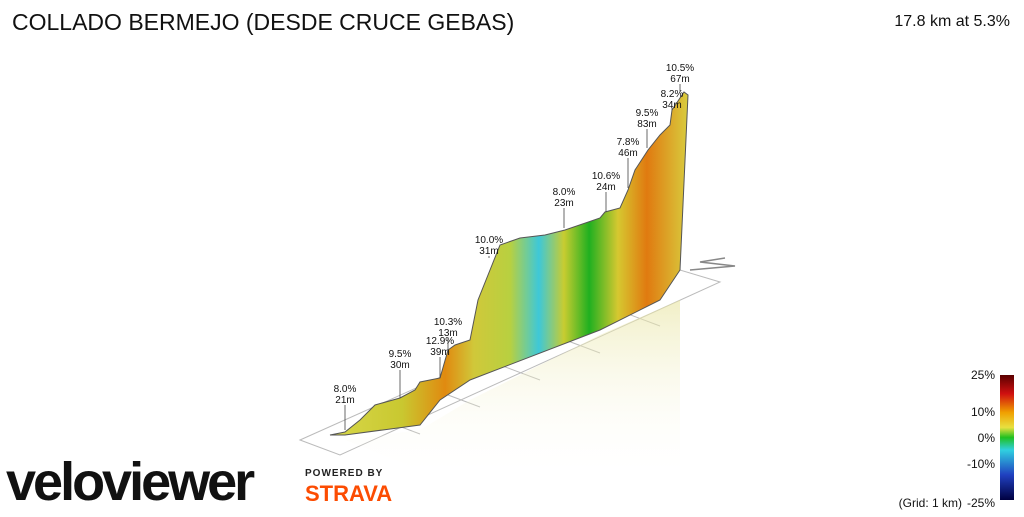  What do you see at coordinates (983, 375) in the screenshot?
I see `scale-label: 25%` at bounding box center [983, 375].